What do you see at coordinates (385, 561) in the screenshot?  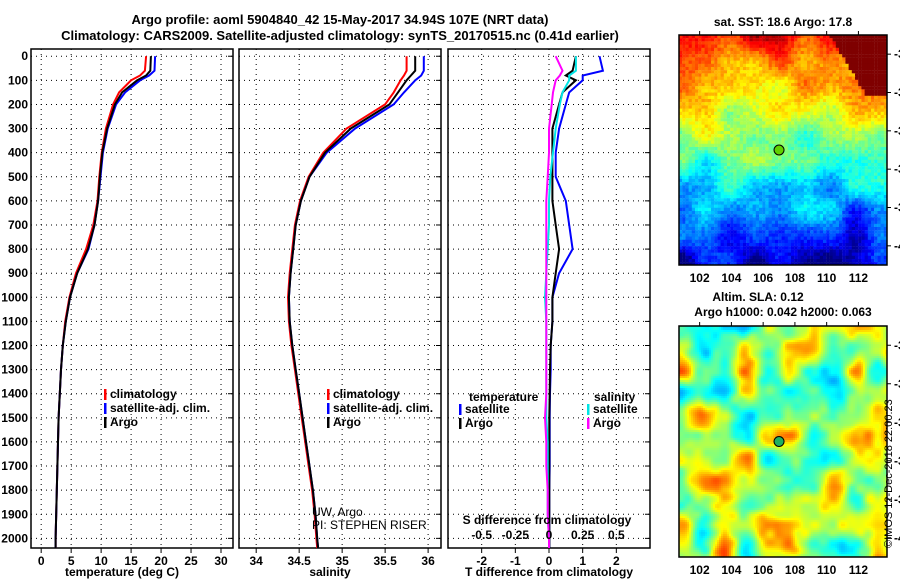 I see `x-tick-label: 35.5` at bounding box center [385, 561].